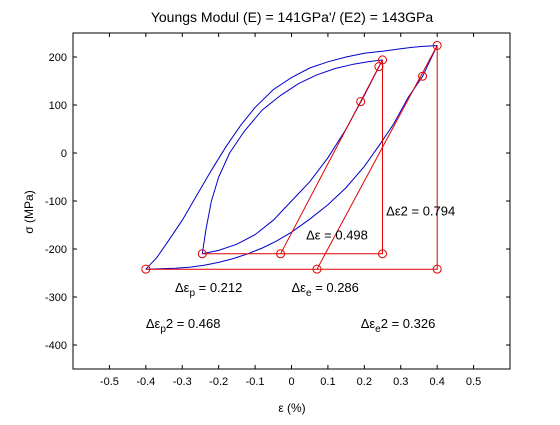 This screenshot has height=425, width=560. Describe the element at coordinates (473, 382) in the screenshot. I see `x-tick-label: 0.5` at that location.